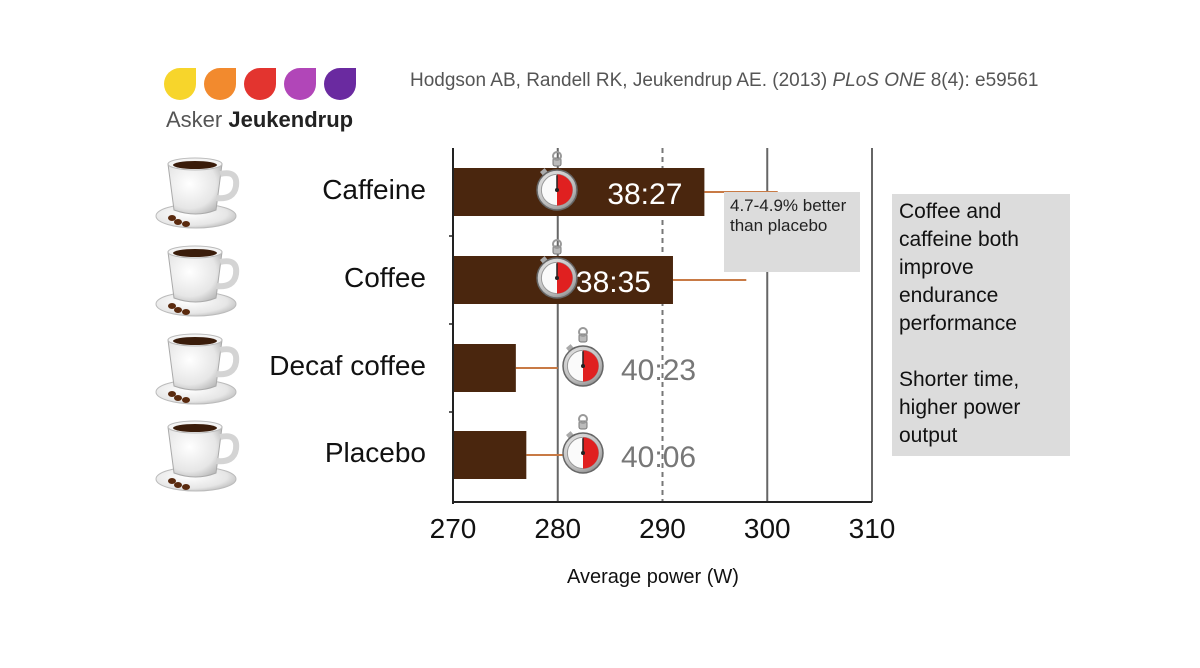  I want to click on logo-first: Asker, so click(194, 119).